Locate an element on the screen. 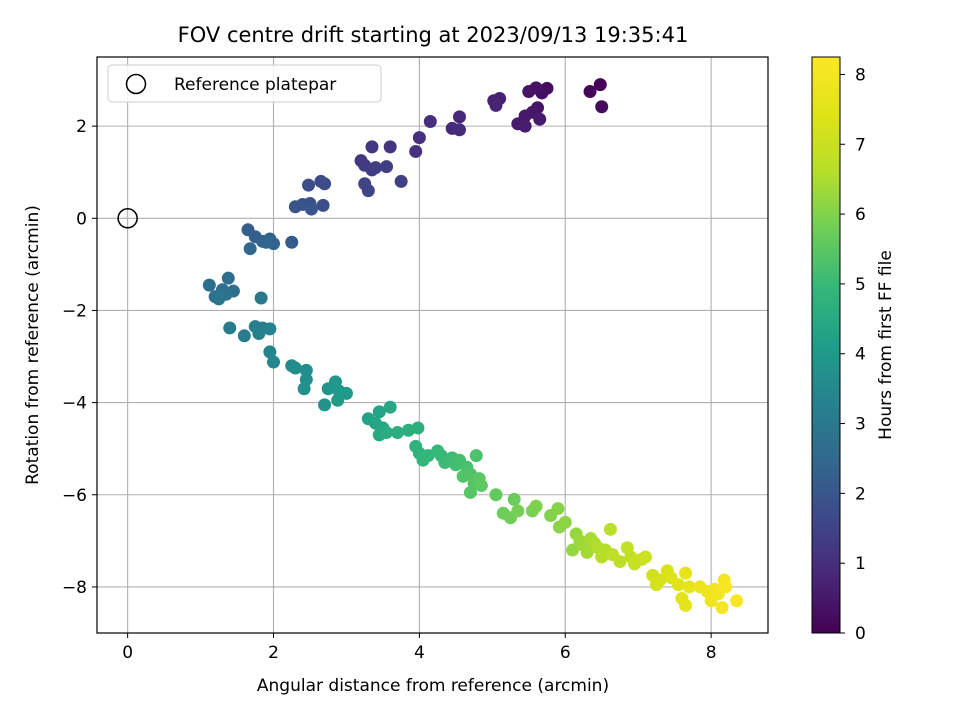 This screenshot has height=724, width=960. x-tick-label: 6 is located at coordinates (565, 653).